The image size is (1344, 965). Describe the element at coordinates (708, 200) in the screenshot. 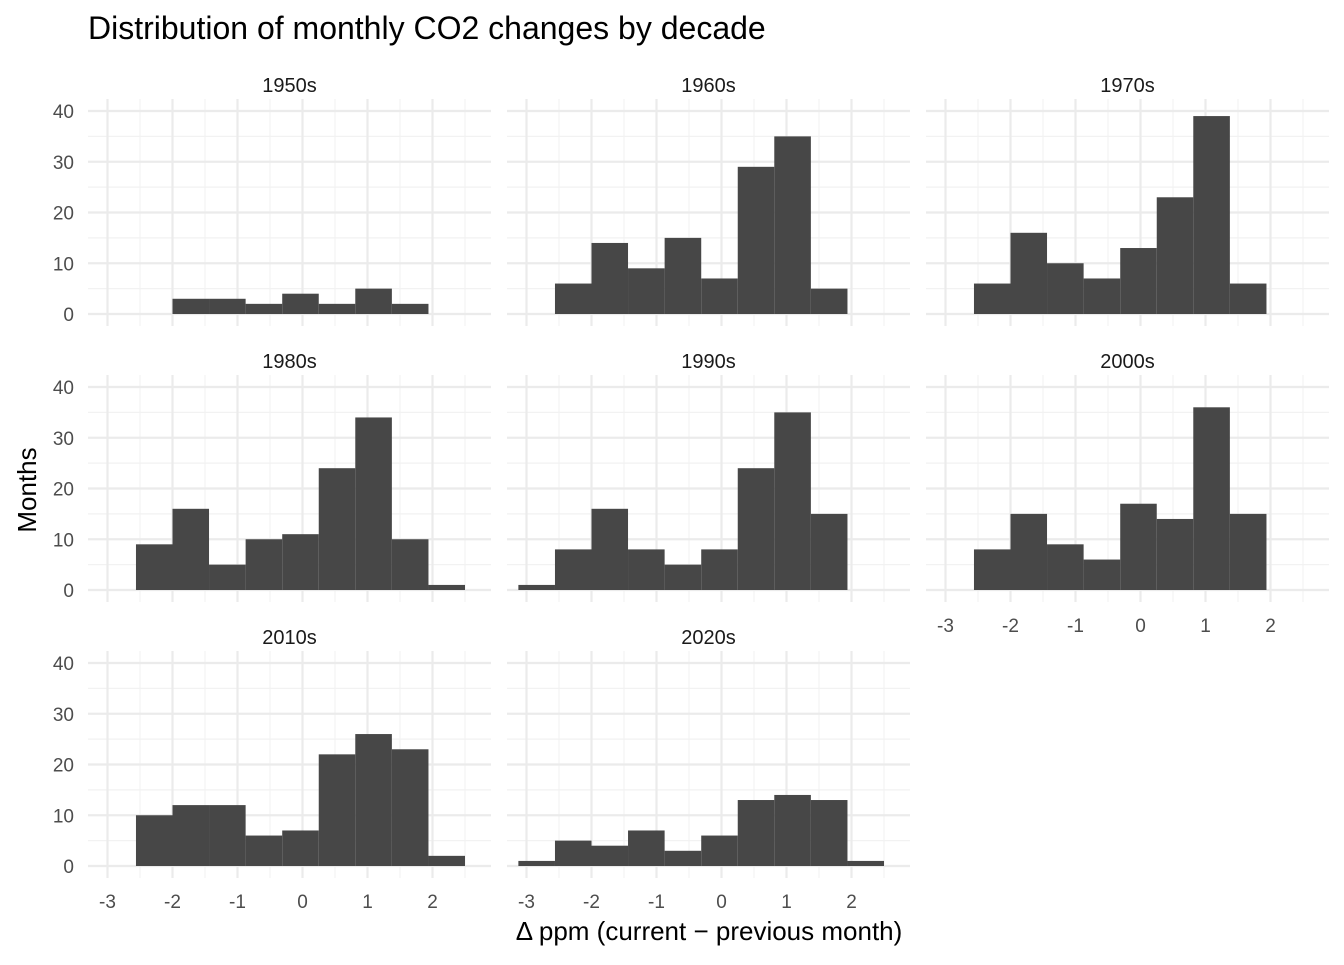

I see `panel-1960s: 1960s` at that location.